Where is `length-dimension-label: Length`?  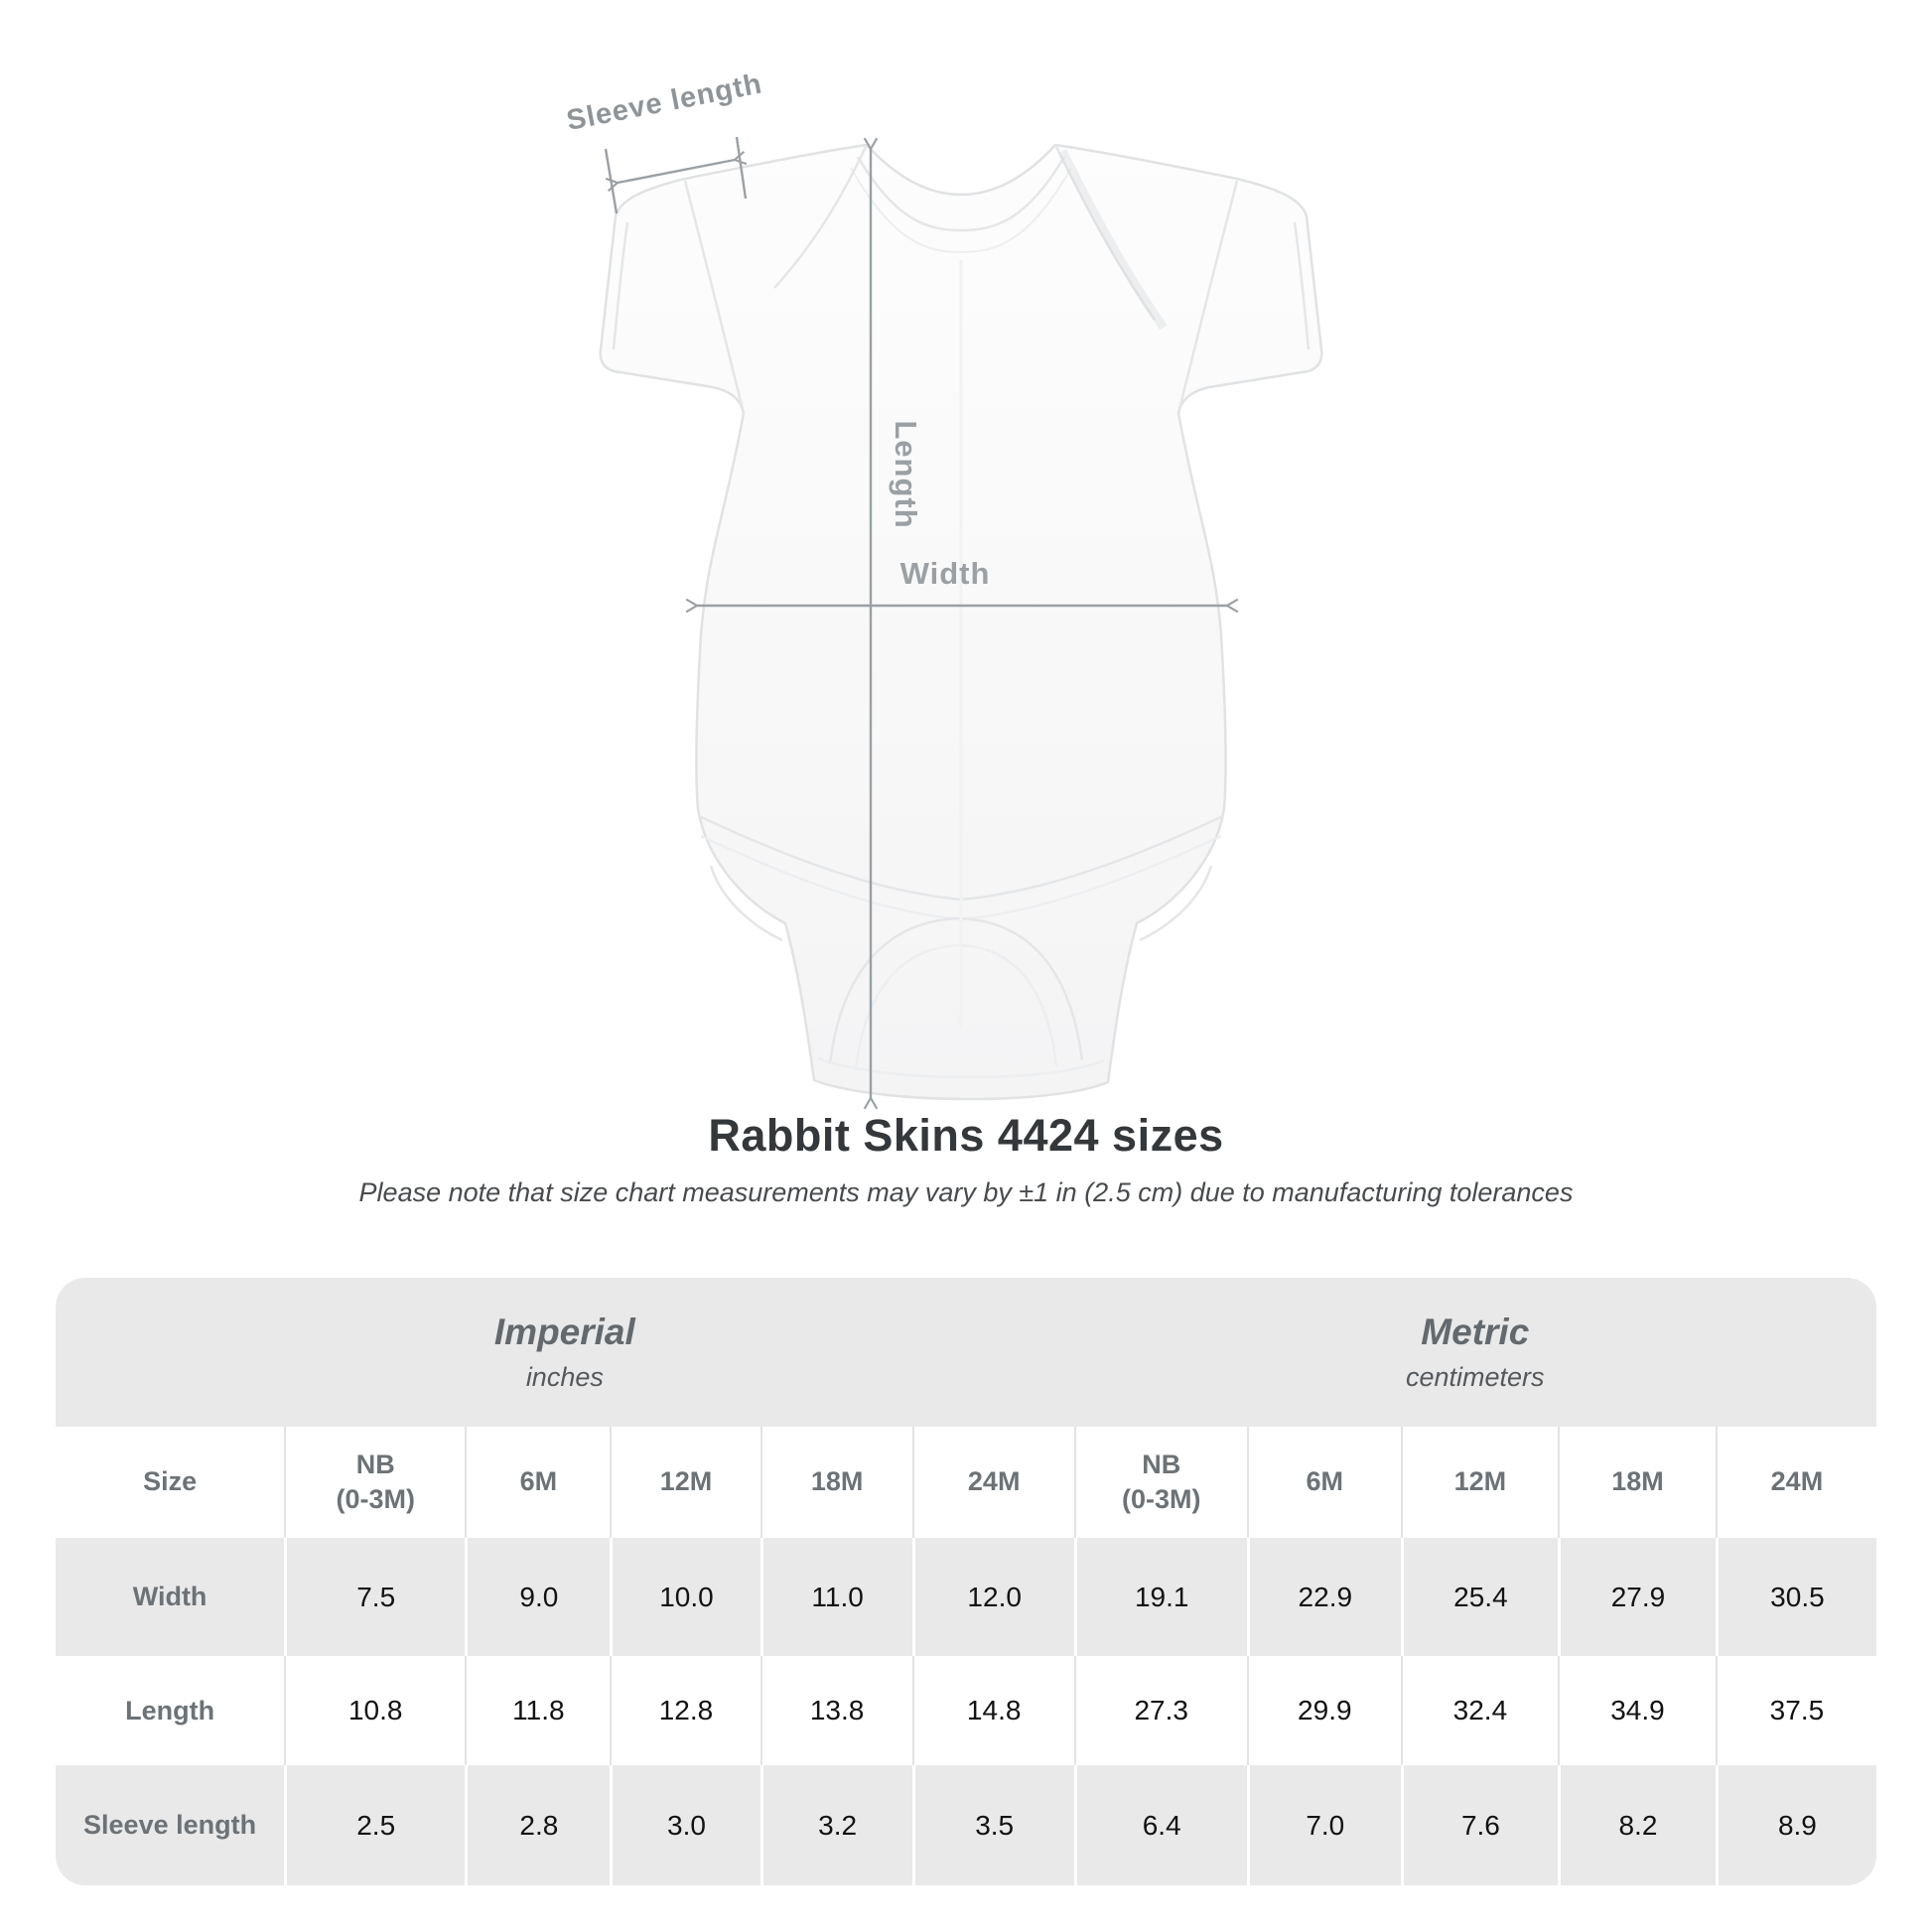
length-dimension-label: Length is located at coordinates (906, 474).